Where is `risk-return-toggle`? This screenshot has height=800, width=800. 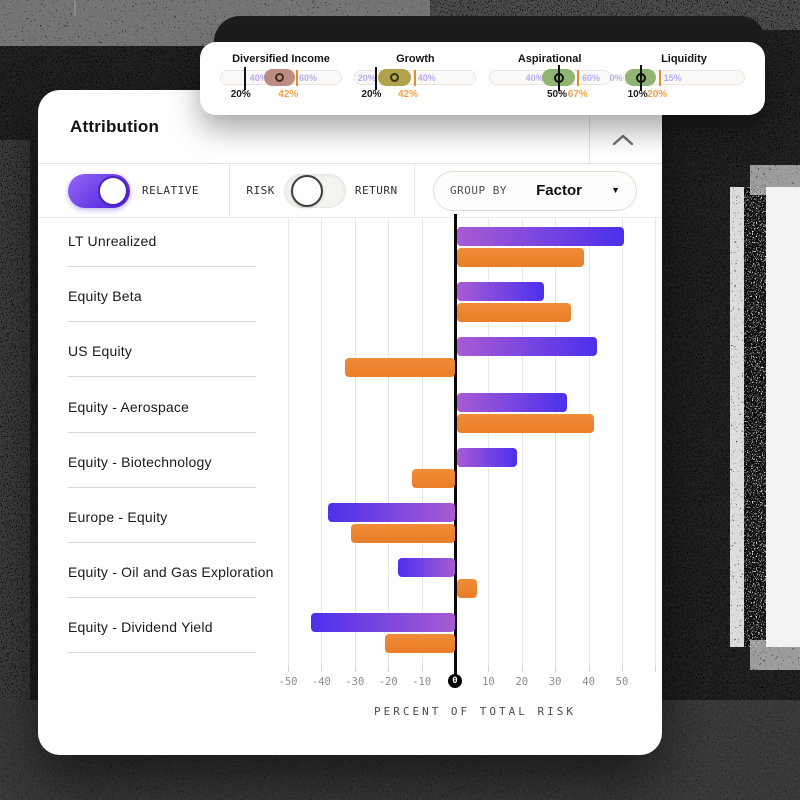
risk-return-toggle is located at coordinates (314, 190).